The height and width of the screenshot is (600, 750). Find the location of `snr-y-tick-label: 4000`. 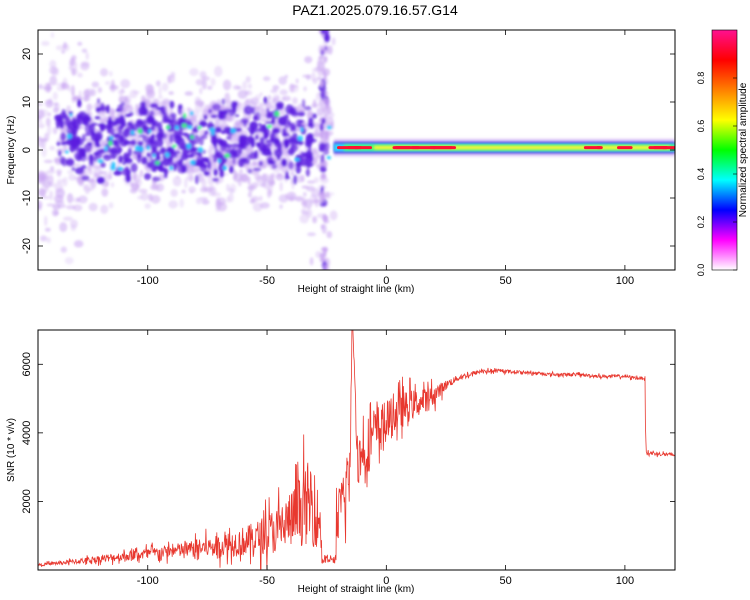

snr-y-tick-label: 4000 is located at coordinates (27, 433).